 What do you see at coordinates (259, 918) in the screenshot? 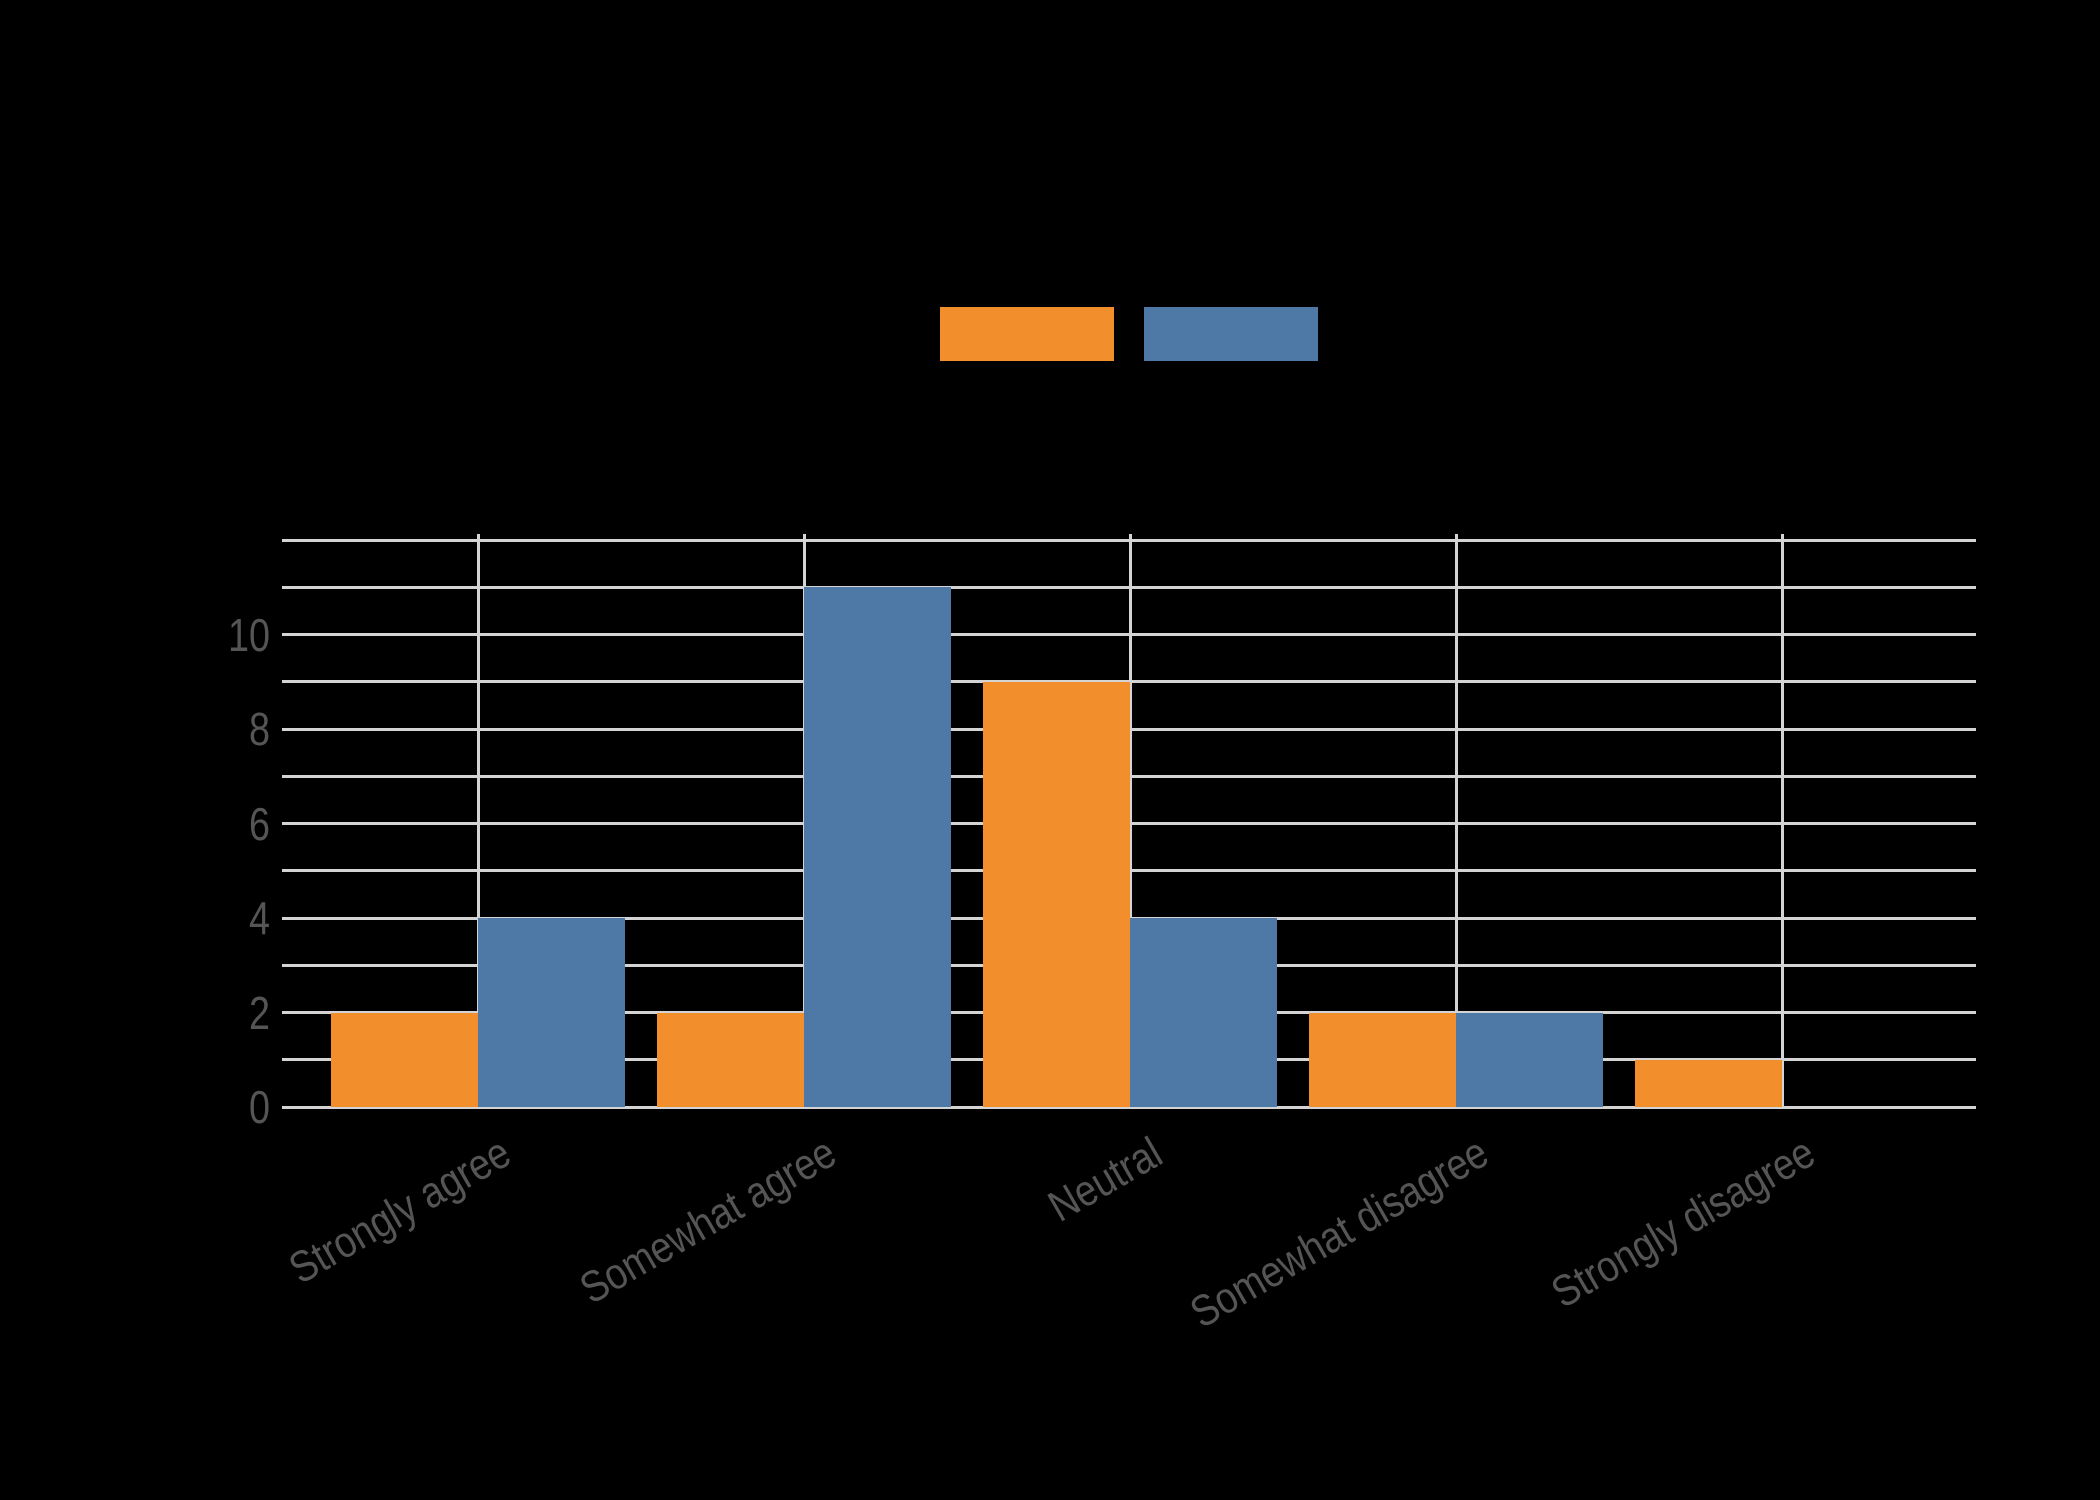
I see `y-tick-label: 4` at bounding box center [259, 918].